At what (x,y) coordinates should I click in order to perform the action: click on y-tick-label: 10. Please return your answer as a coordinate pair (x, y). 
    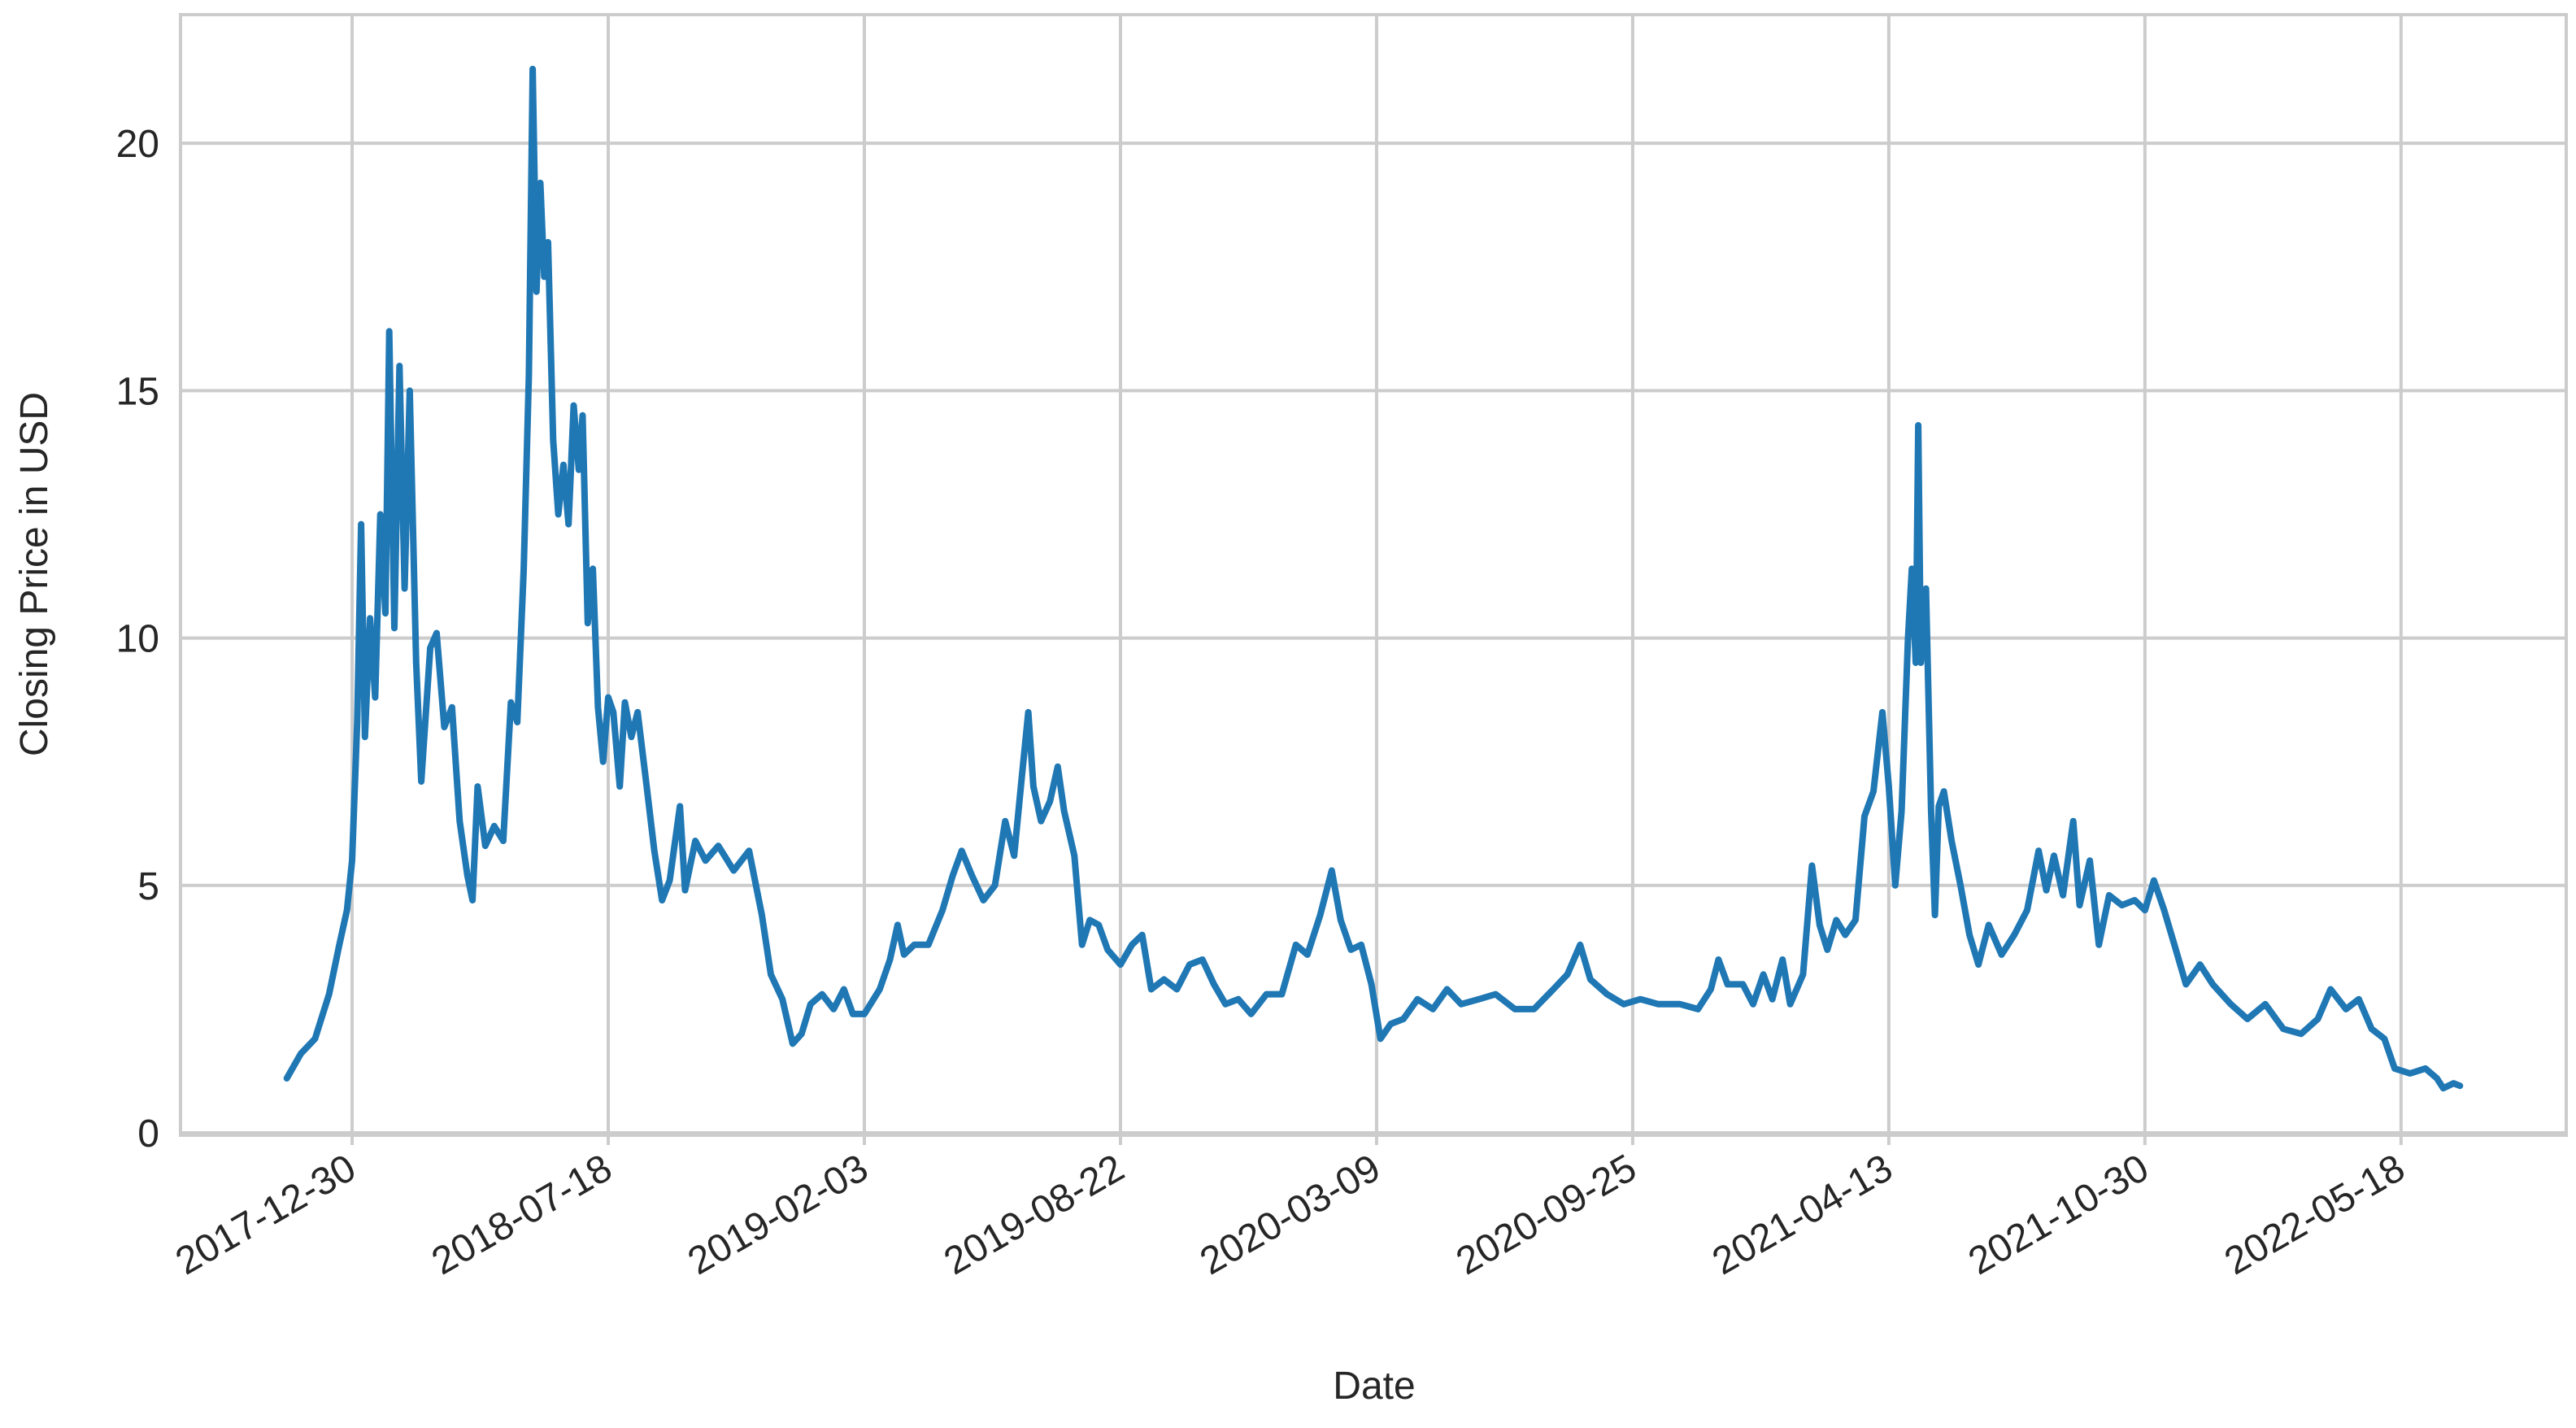
    Looking at the image, I should click on (138, 639).